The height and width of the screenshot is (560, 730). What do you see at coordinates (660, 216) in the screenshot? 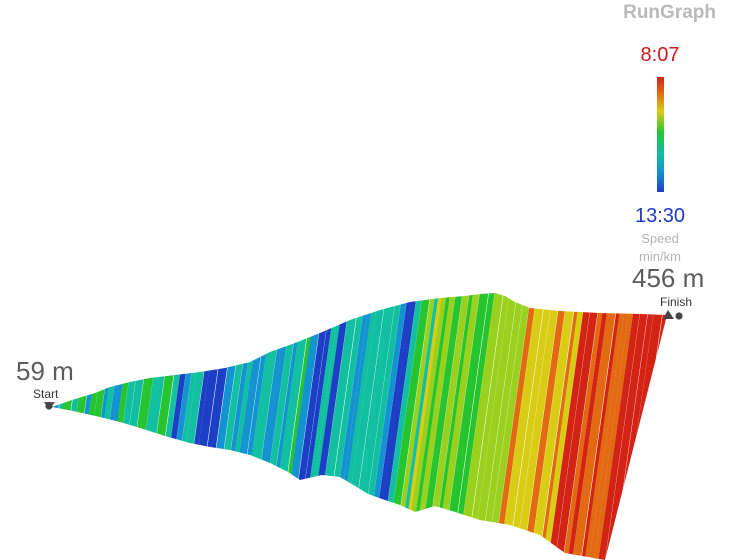
I see `legend-min-value: 13:30` at bounding box center [660, 216].